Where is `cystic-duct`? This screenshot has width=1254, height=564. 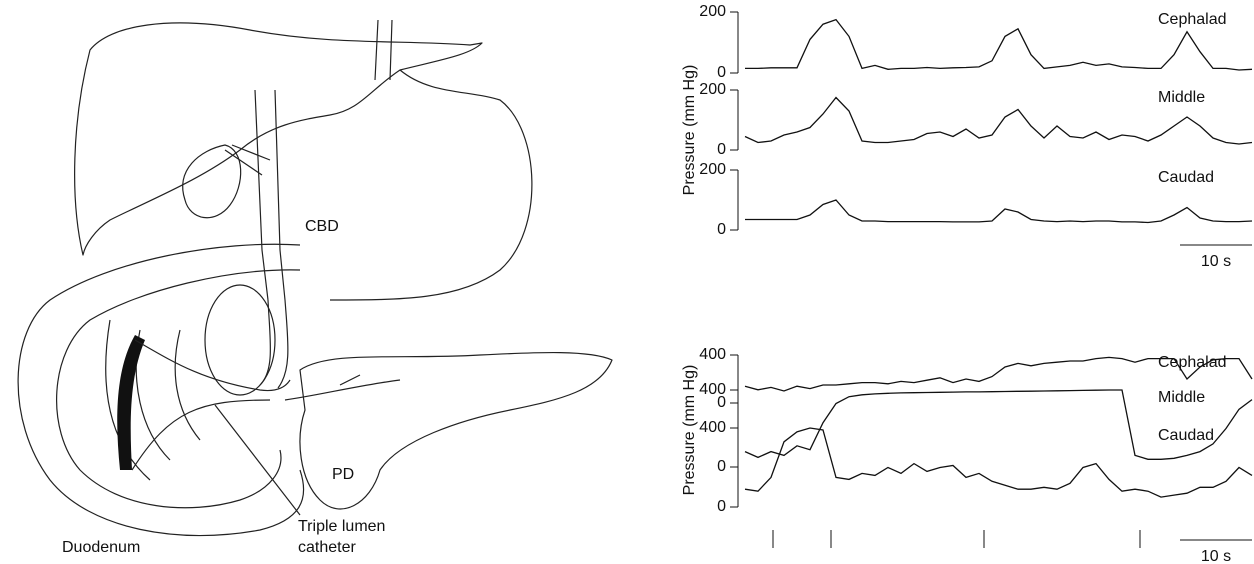
cystic-duct is located at coordinates (247, 160).